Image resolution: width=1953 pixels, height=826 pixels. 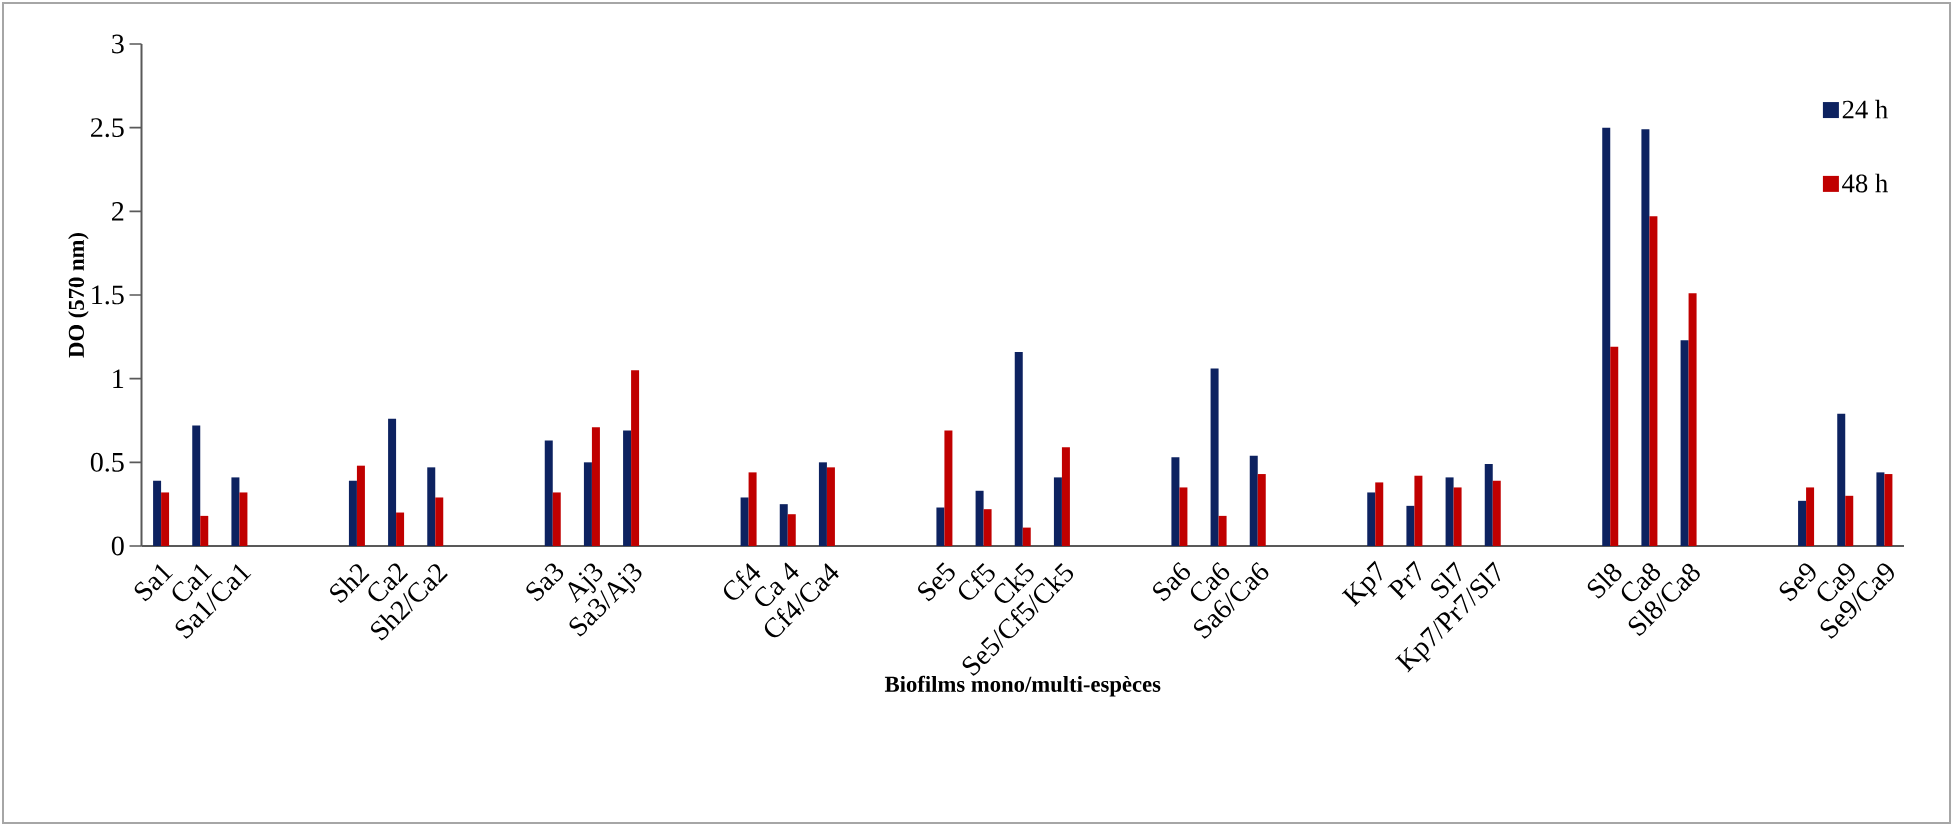 What do you see at coordinates (117, 546) in the screenshot?
I see `y-tick-label: 0` at bounding box center [117, 546].